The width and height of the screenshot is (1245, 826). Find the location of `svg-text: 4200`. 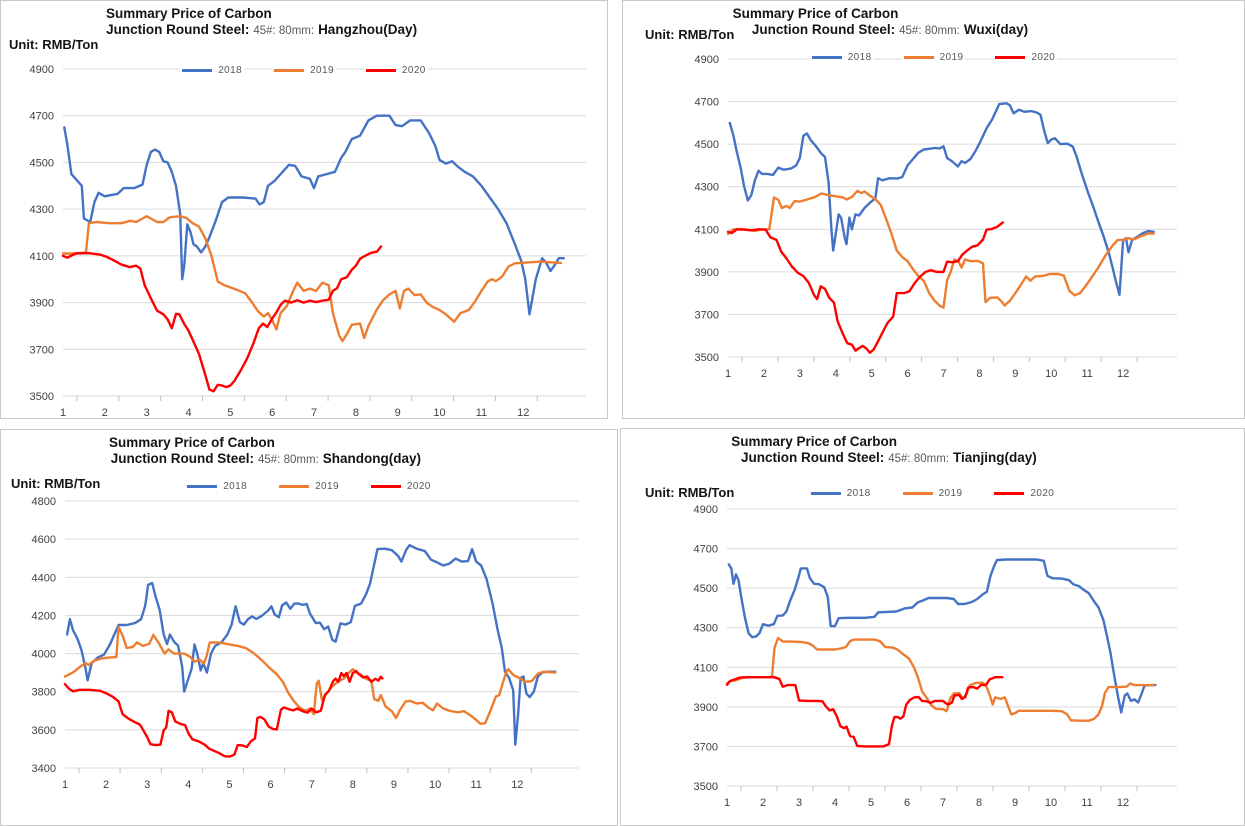

svg-text: 4200 is located at coordinates (44, 616).